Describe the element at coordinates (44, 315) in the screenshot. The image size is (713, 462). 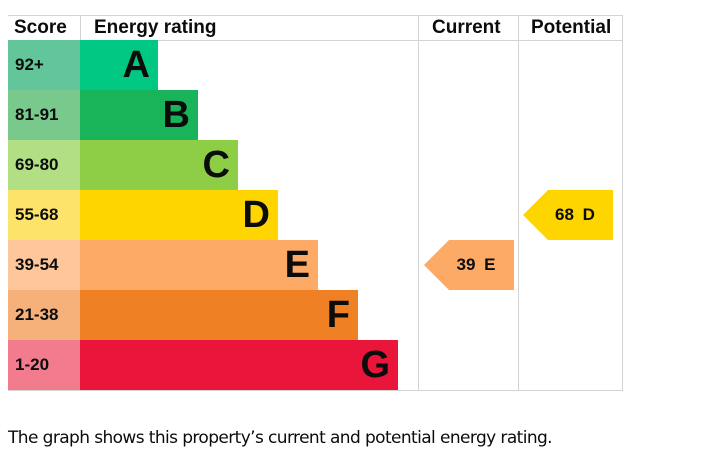
I see `score-range: 21-38` at that location.